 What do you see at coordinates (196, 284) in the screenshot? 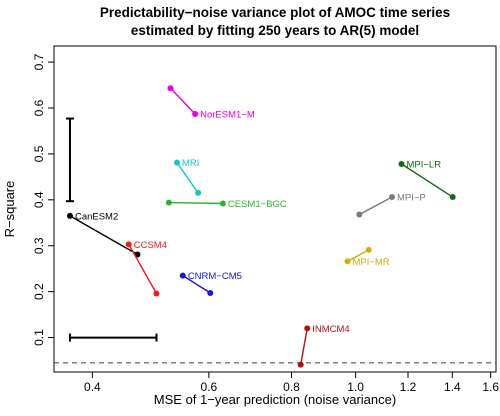
I see `series-line-cnrm-cm5` at bounding box center [196, 284].